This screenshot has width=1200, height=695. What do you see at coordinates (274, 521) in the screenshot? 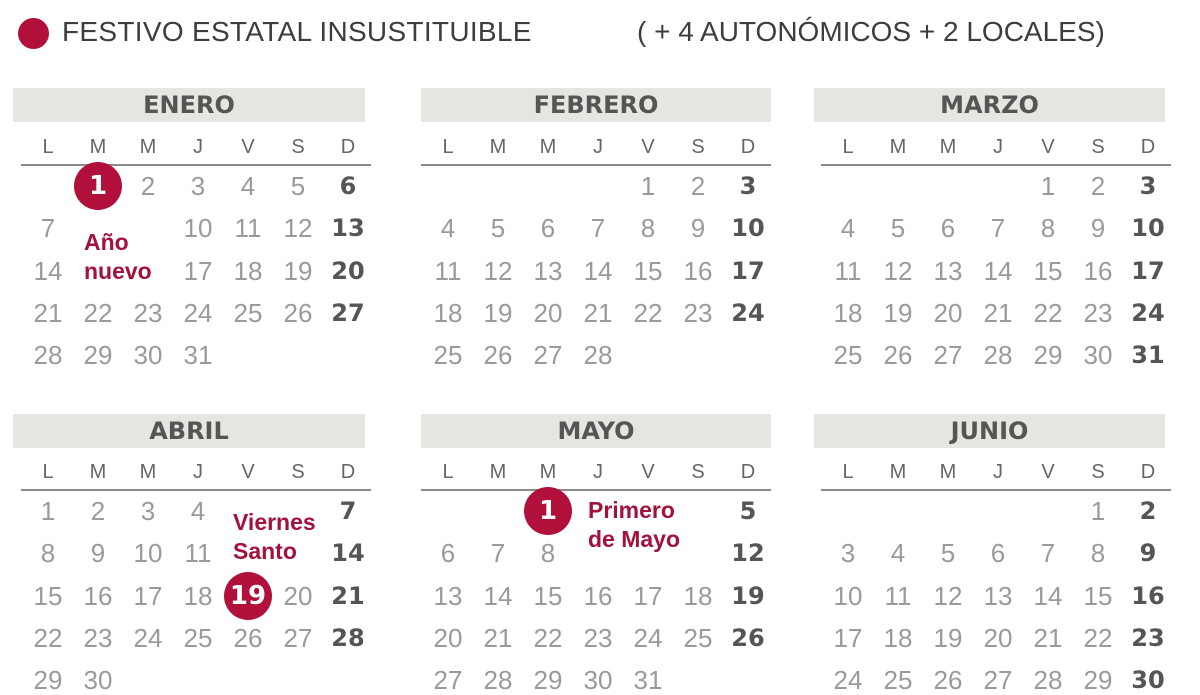
I see `holiday-label-line: Viernes` at bounding box center [274, 521].